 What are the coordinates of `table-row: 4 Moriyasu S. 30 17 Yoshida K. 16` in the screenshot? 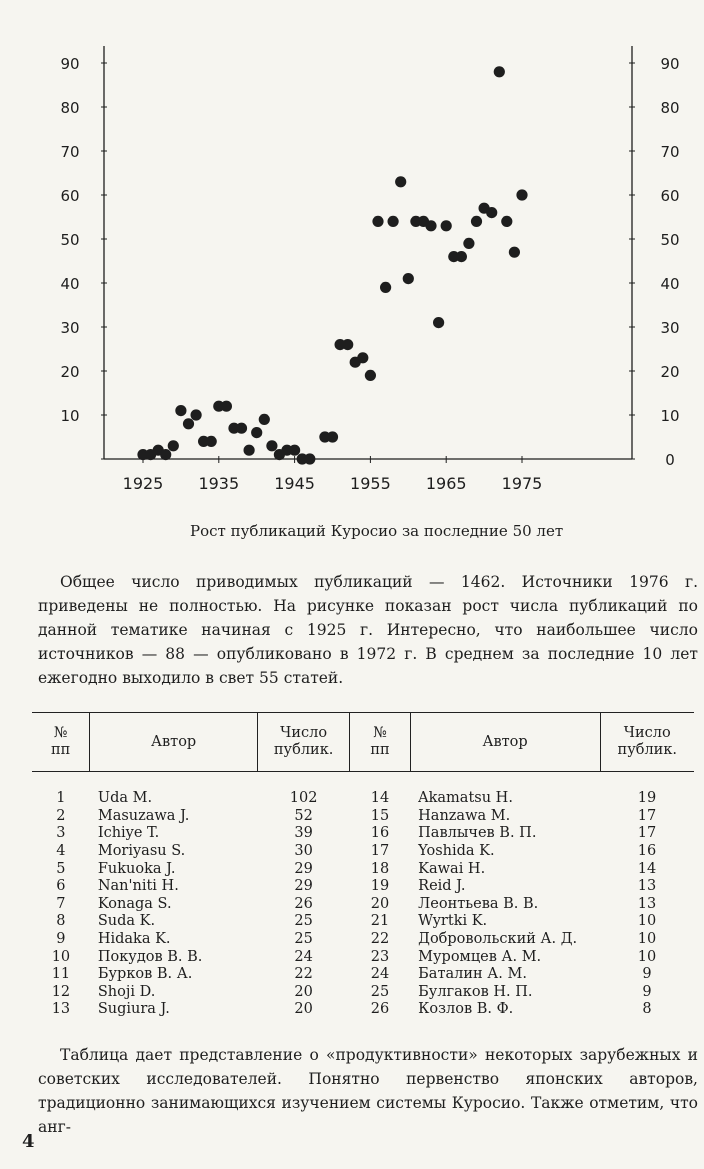 It's located at (363, 852).